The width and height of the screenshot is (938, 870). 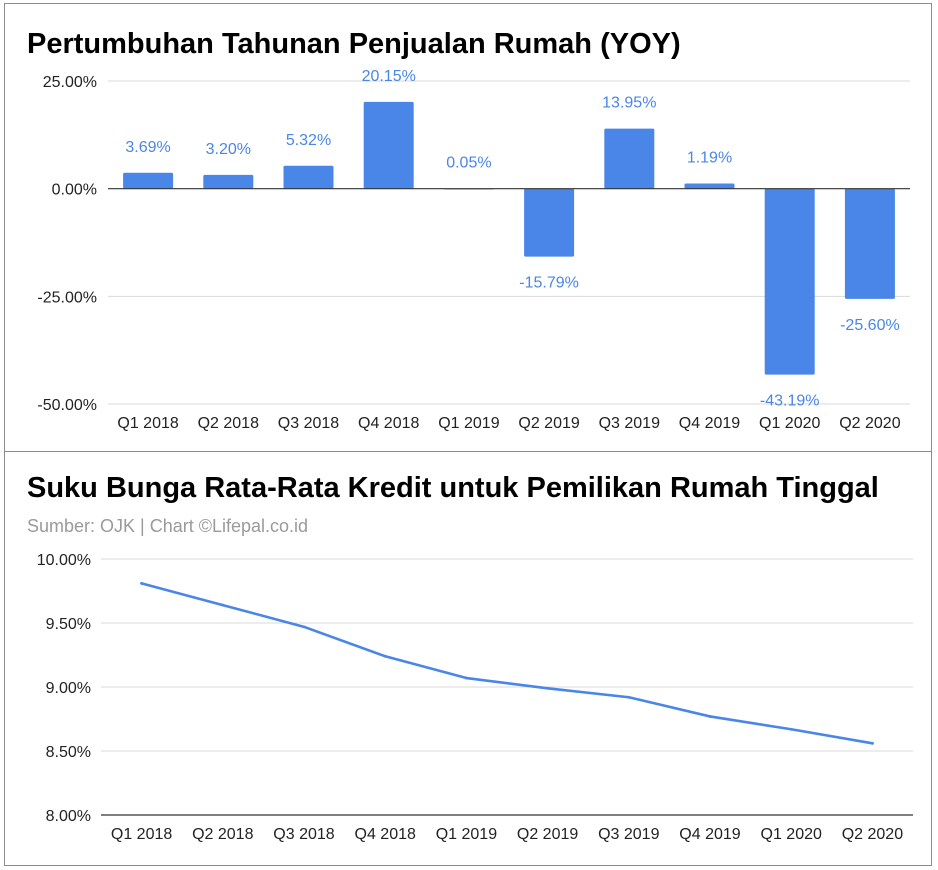 What do you see at coordinates (507, 663) in the screenshot?
I see `series-line` at bounding box center [507, 663].